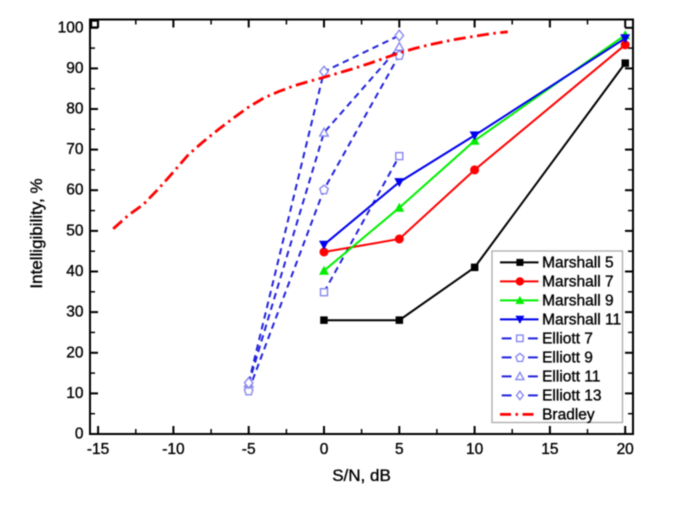 The image size is (675, 505). Describe the element at coordinates (578, 282) in the screenshot. I see `svg-text: Marshall 7` at that location.